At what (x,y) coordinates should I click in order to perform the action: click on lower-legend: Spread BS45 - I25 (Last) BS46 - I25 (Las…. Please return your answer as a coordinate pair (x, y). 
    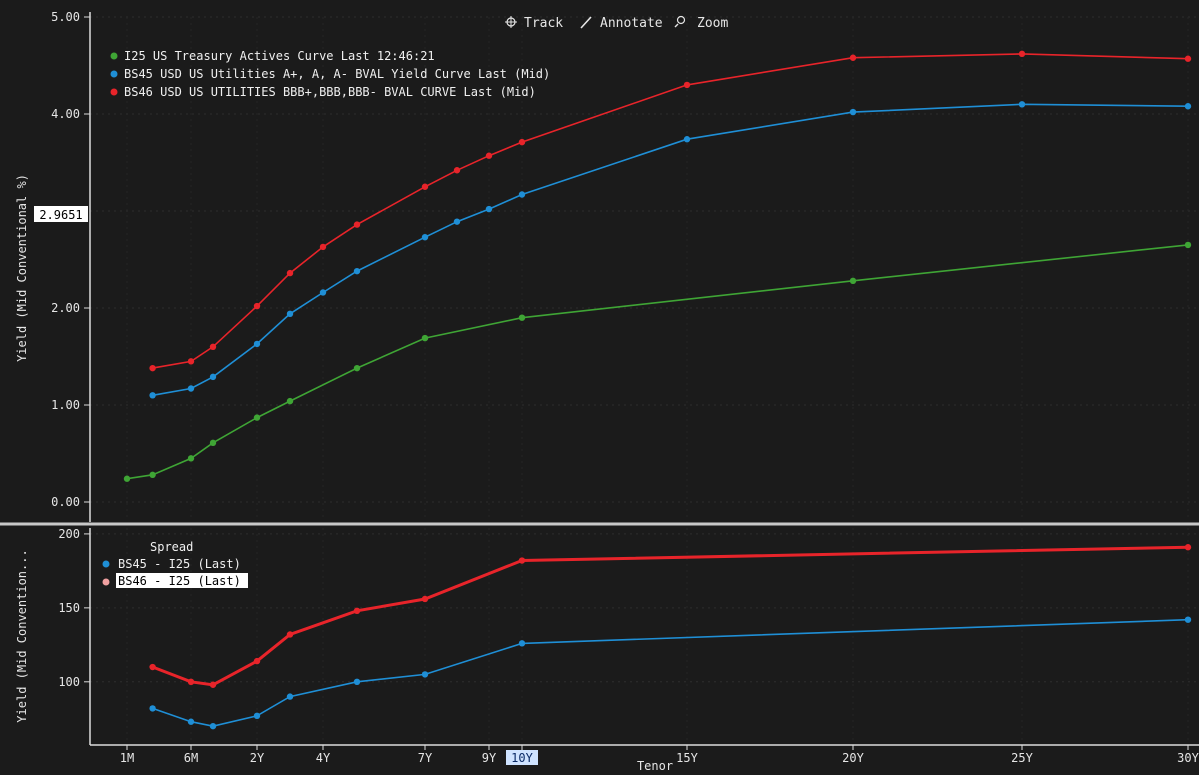
    Looking at the image, I should click on (175, 564).